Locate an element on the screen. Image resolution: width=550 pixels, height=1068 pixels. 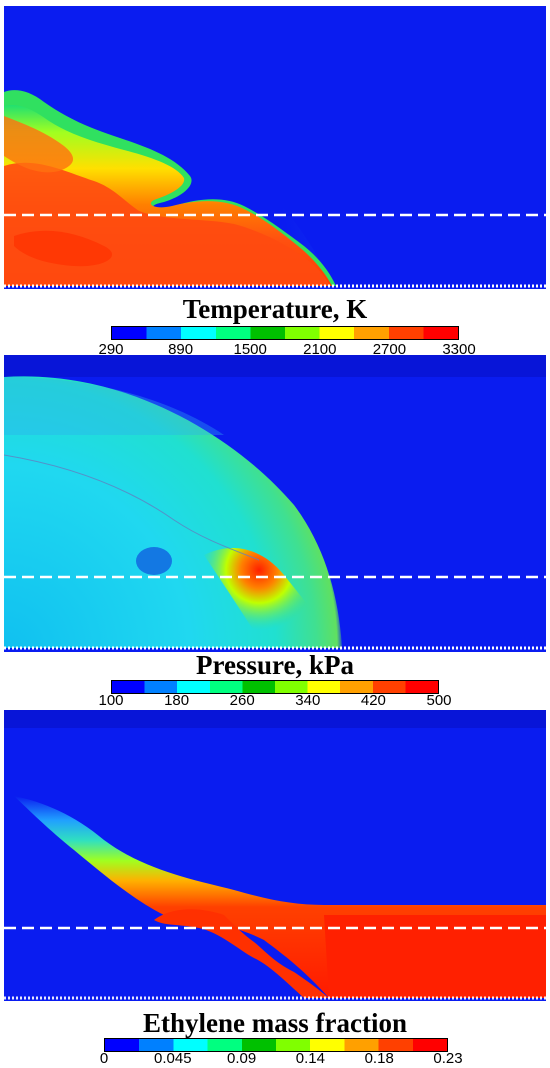
pressure-colorbar is located at coordinates (275, 687).